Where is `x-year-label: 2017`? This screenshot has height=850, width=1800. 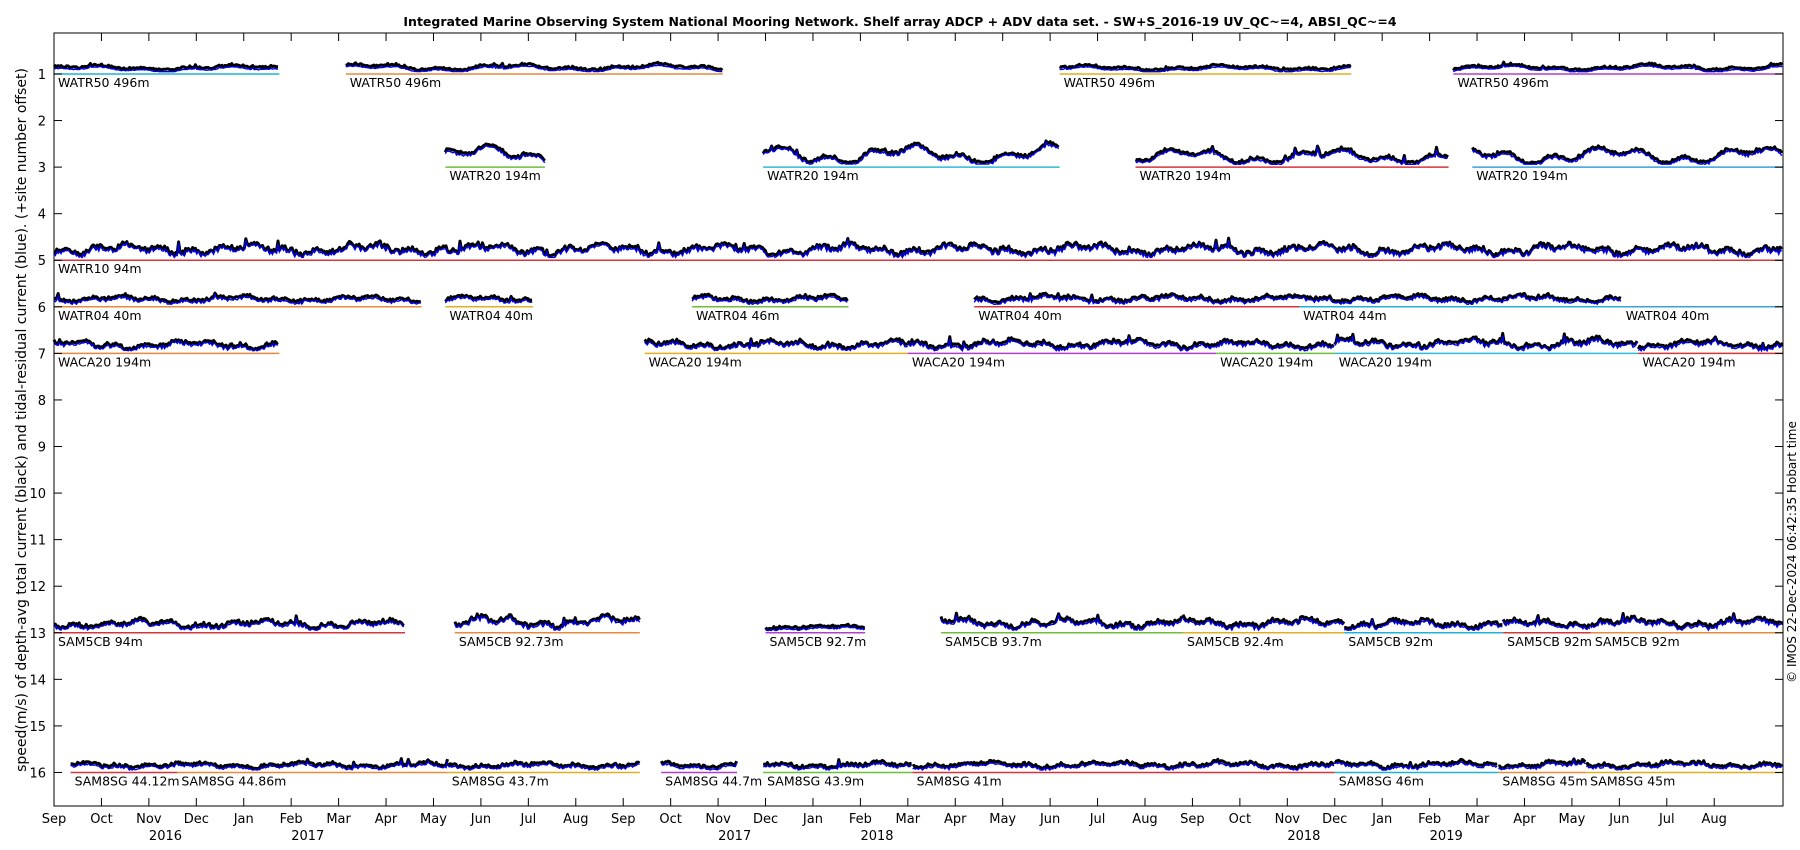
x-year-label: 2017 is located at coordinates (734, 836).